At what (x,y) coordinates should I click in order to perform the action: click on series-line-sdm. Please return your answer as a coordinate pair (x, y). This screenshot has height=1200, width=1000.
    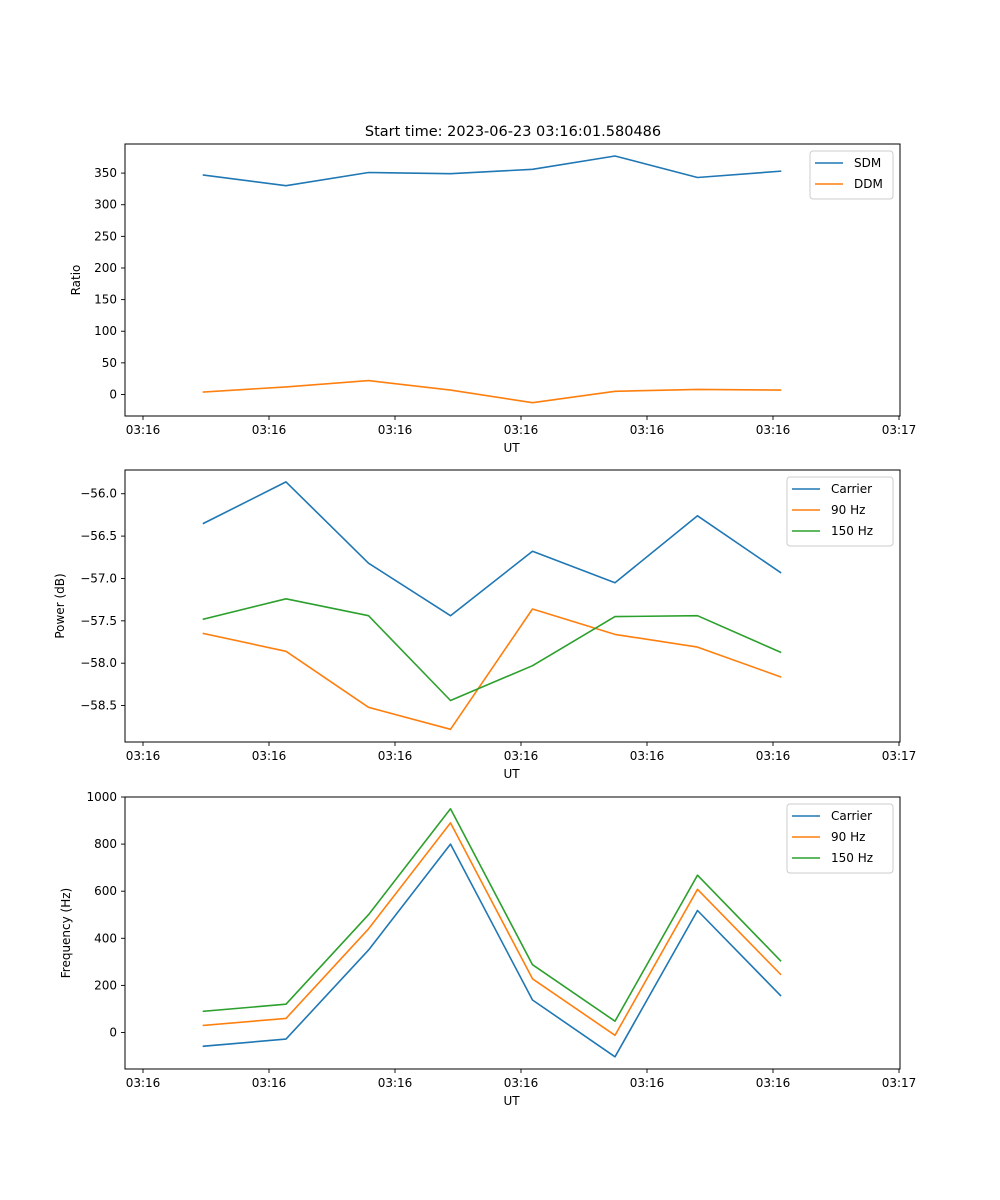
    Looking at the image, I should click on (492, 171).